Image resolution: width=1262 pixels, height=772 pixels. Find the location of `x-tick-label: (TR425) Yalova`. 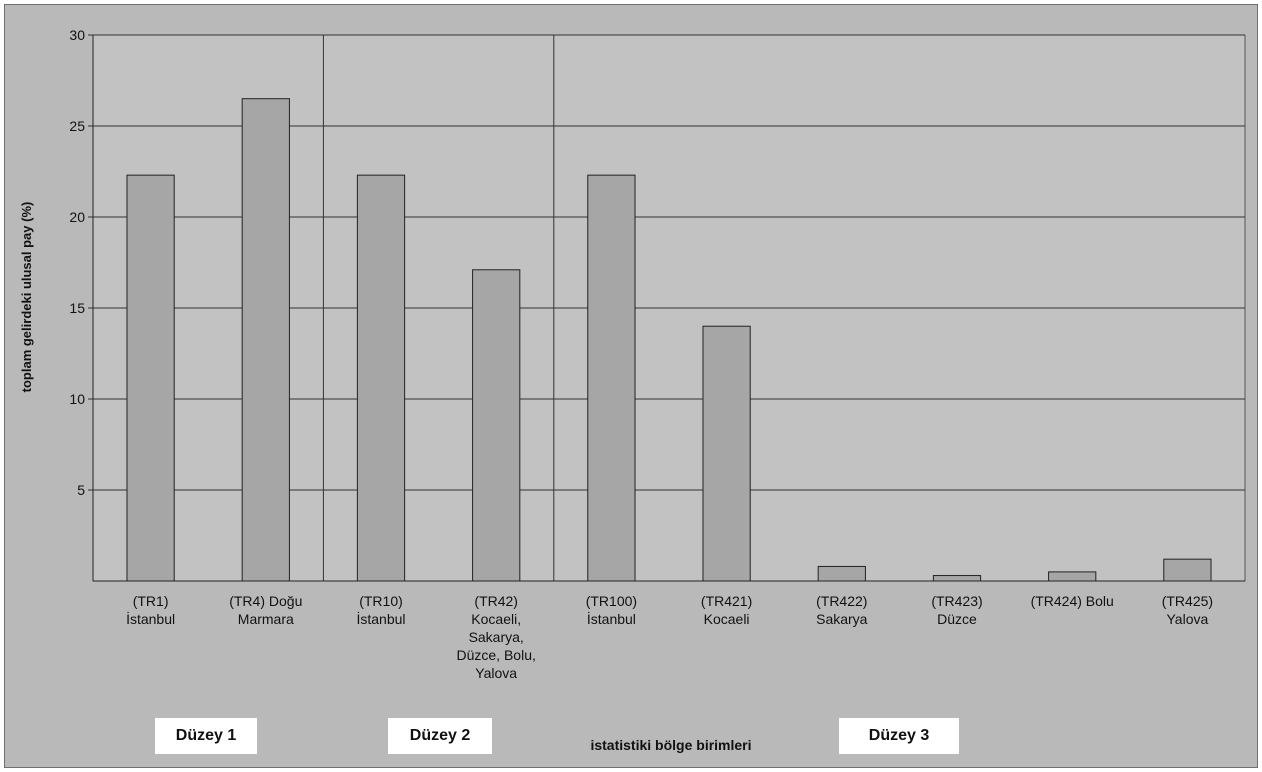

x-tick-label: (TR425) Yalova is located at coordinates (1187, 610).